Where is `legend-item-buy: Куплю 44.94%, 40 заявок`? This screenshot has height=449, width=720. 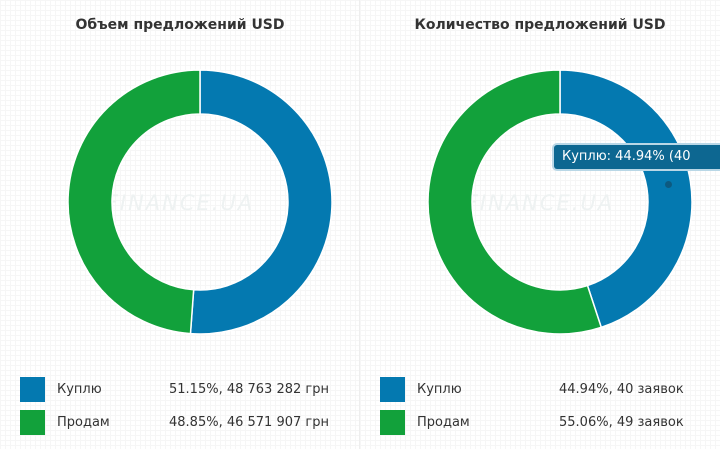 legend-item-buy: Куплю 44.94%, 40 заявок is located at coordinates (532, 389).